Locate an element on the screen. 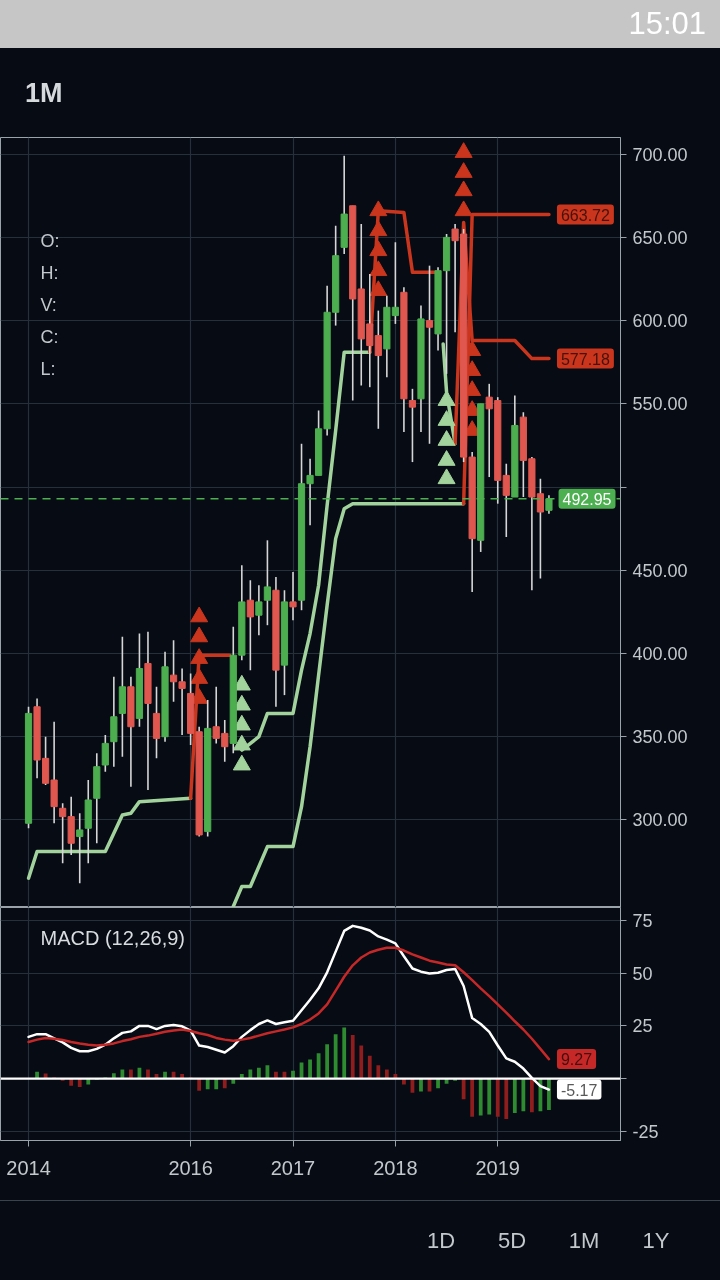 The image size is (720, 1280). y-tick-label: 350.00 is located at coordinates (660, 737).